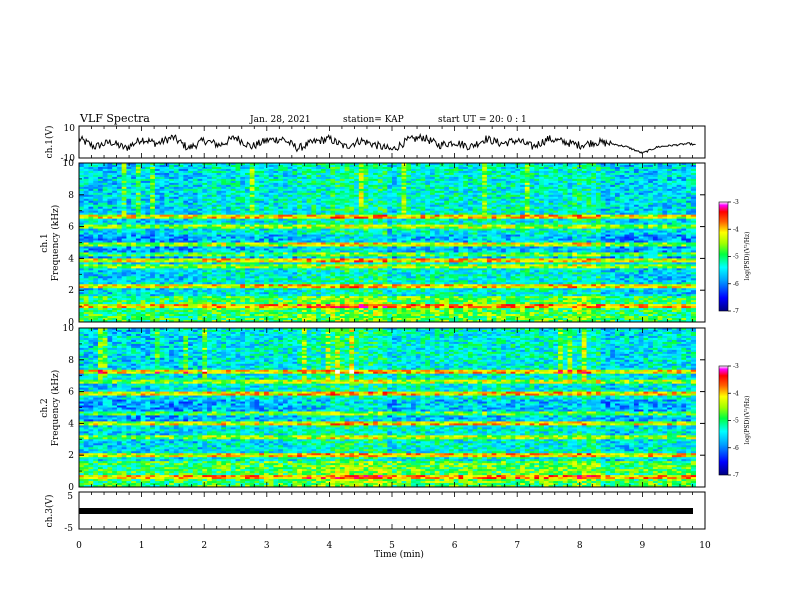 The width and height of the screenshot is (792, 612). Describe the element at coordinates (373, 120) in the screenshot. I see `header-station: station= KAP` at that location.